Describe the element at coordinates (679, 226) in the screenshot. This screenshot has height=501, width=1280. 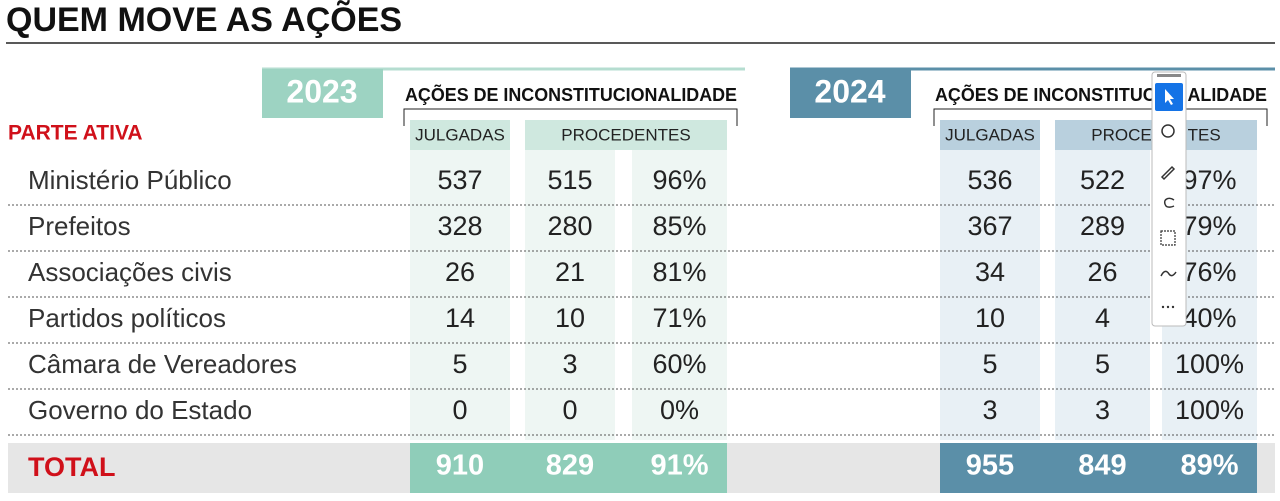
I see `cell: 85%` at that location.